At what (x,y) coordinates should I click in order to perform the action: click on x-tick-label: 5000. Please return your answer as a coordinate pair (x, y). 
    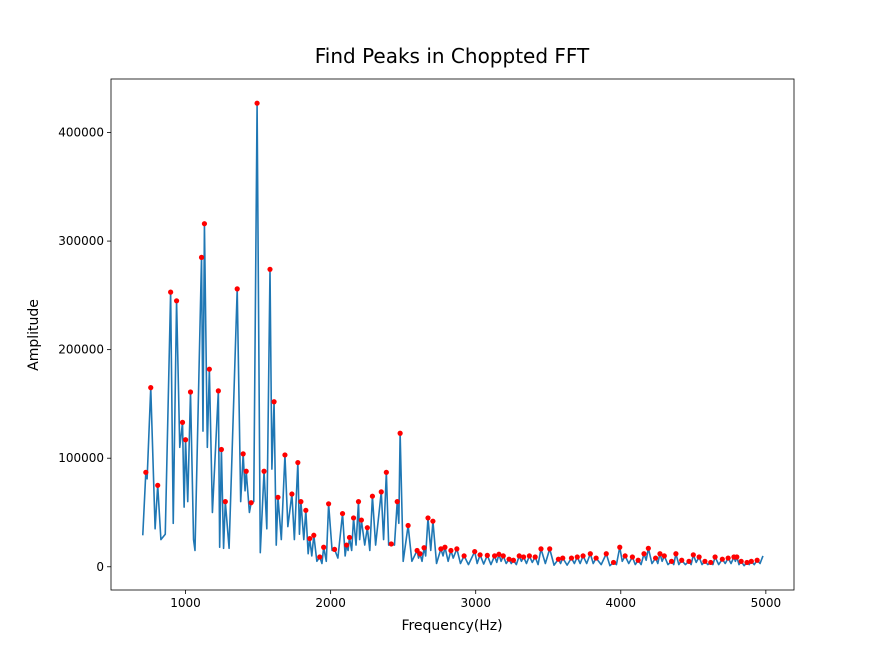
    Looking at the image, I should click on (766, 603).